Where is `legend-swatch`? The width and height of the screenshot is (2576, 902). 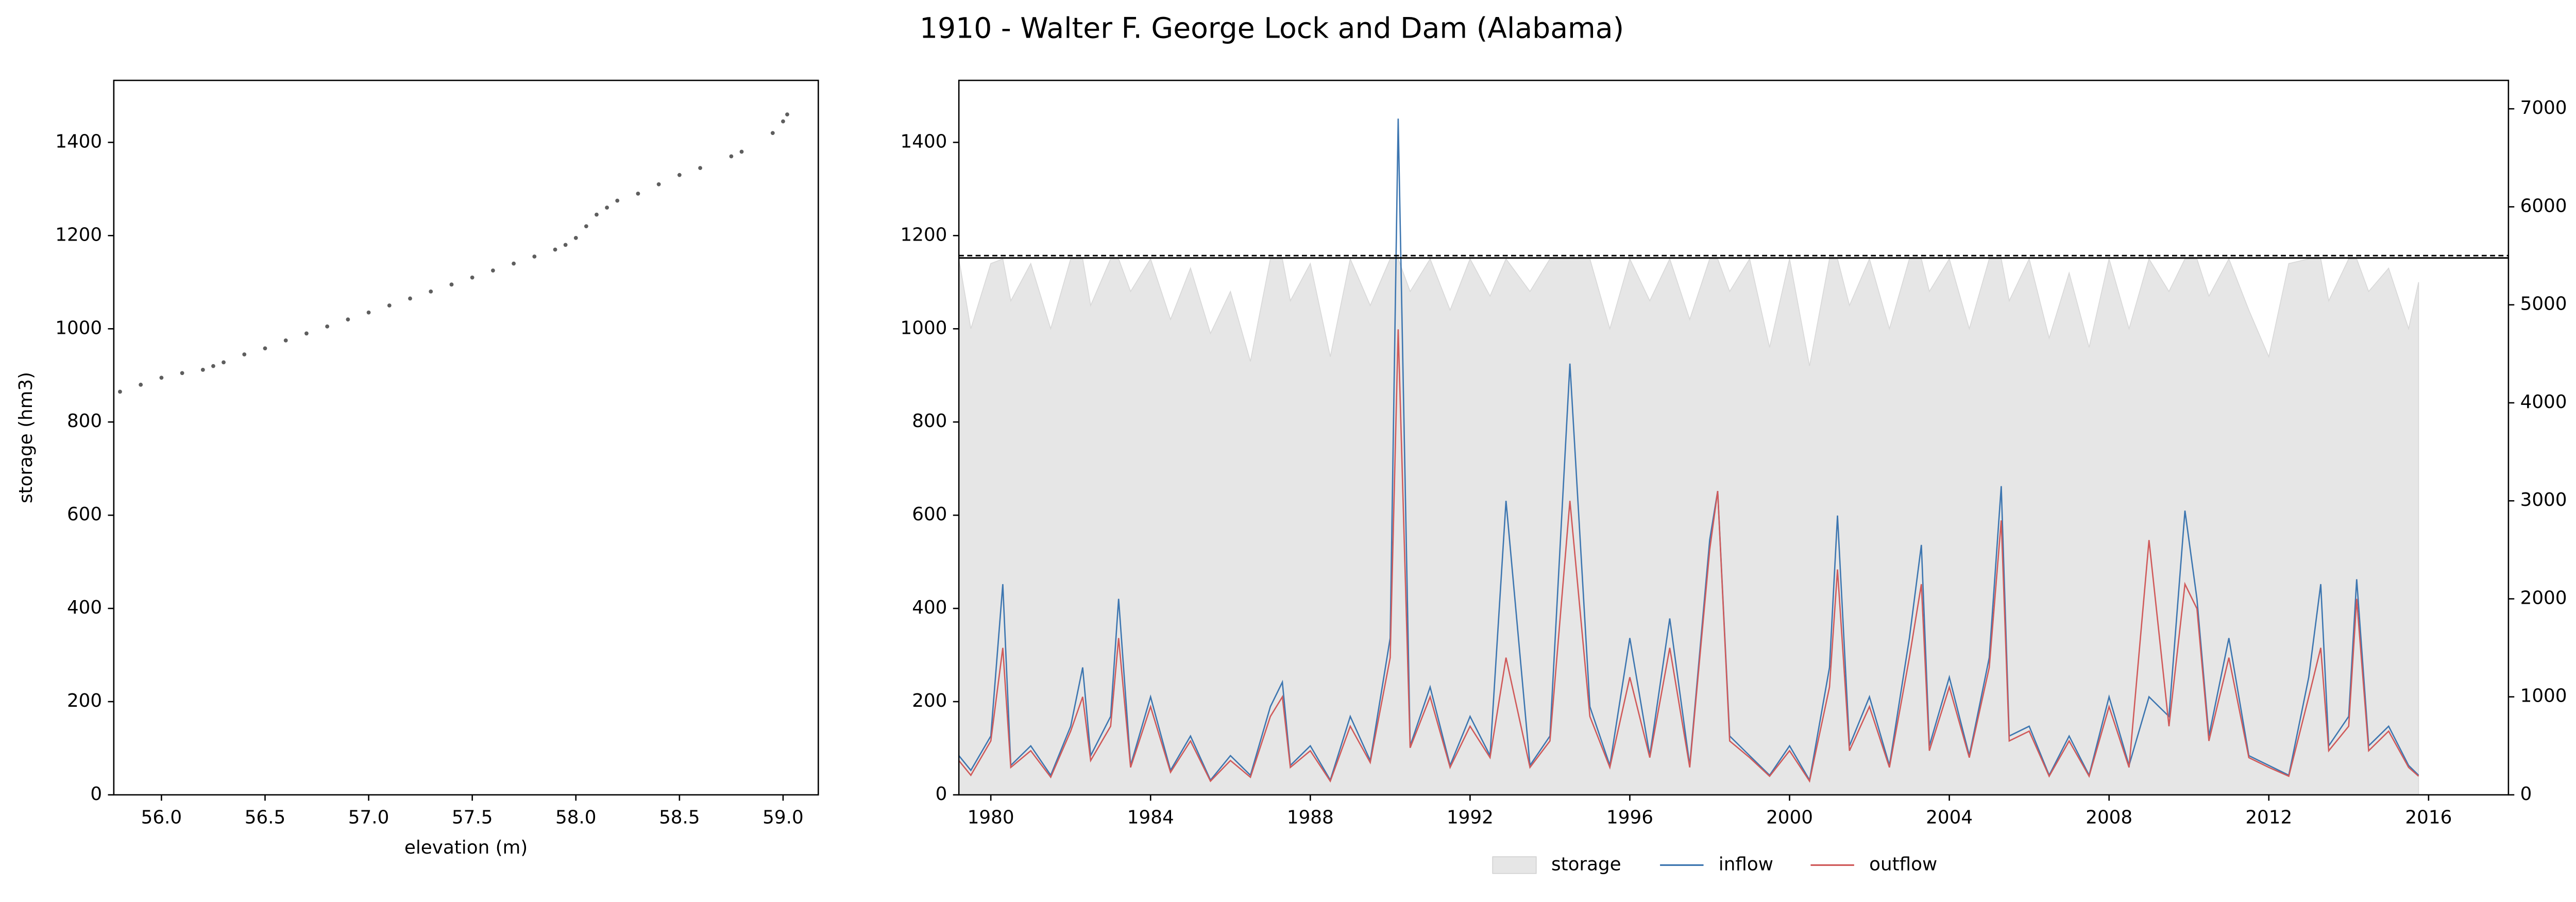
legend-swatch is located at coordinates (1514, 865).